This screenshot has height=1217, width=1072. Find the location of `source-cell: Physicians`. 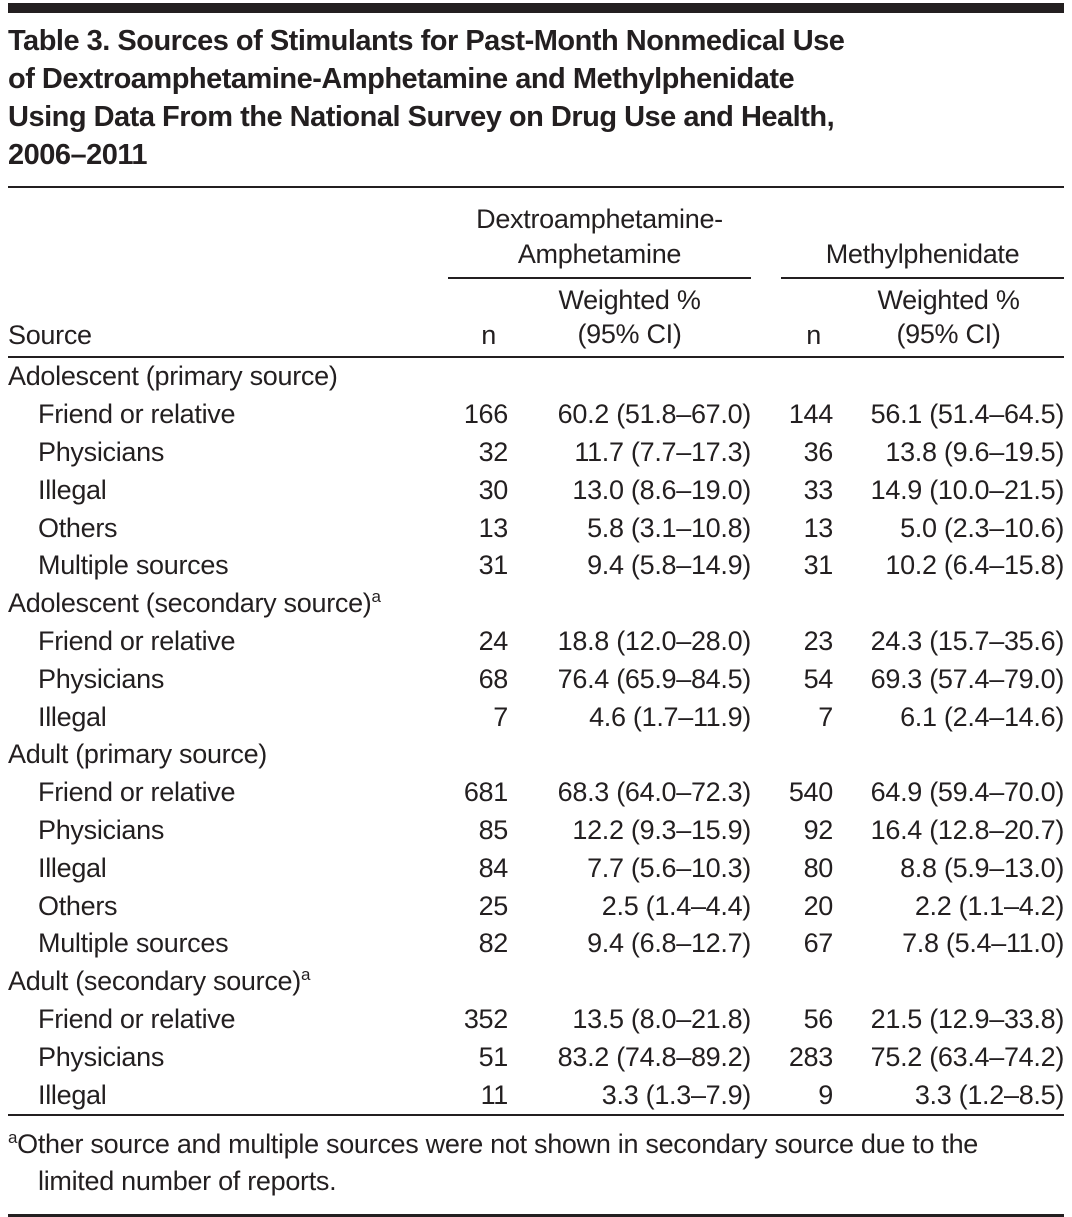

source-cell: Physicians is located at coordinates (101, 829).